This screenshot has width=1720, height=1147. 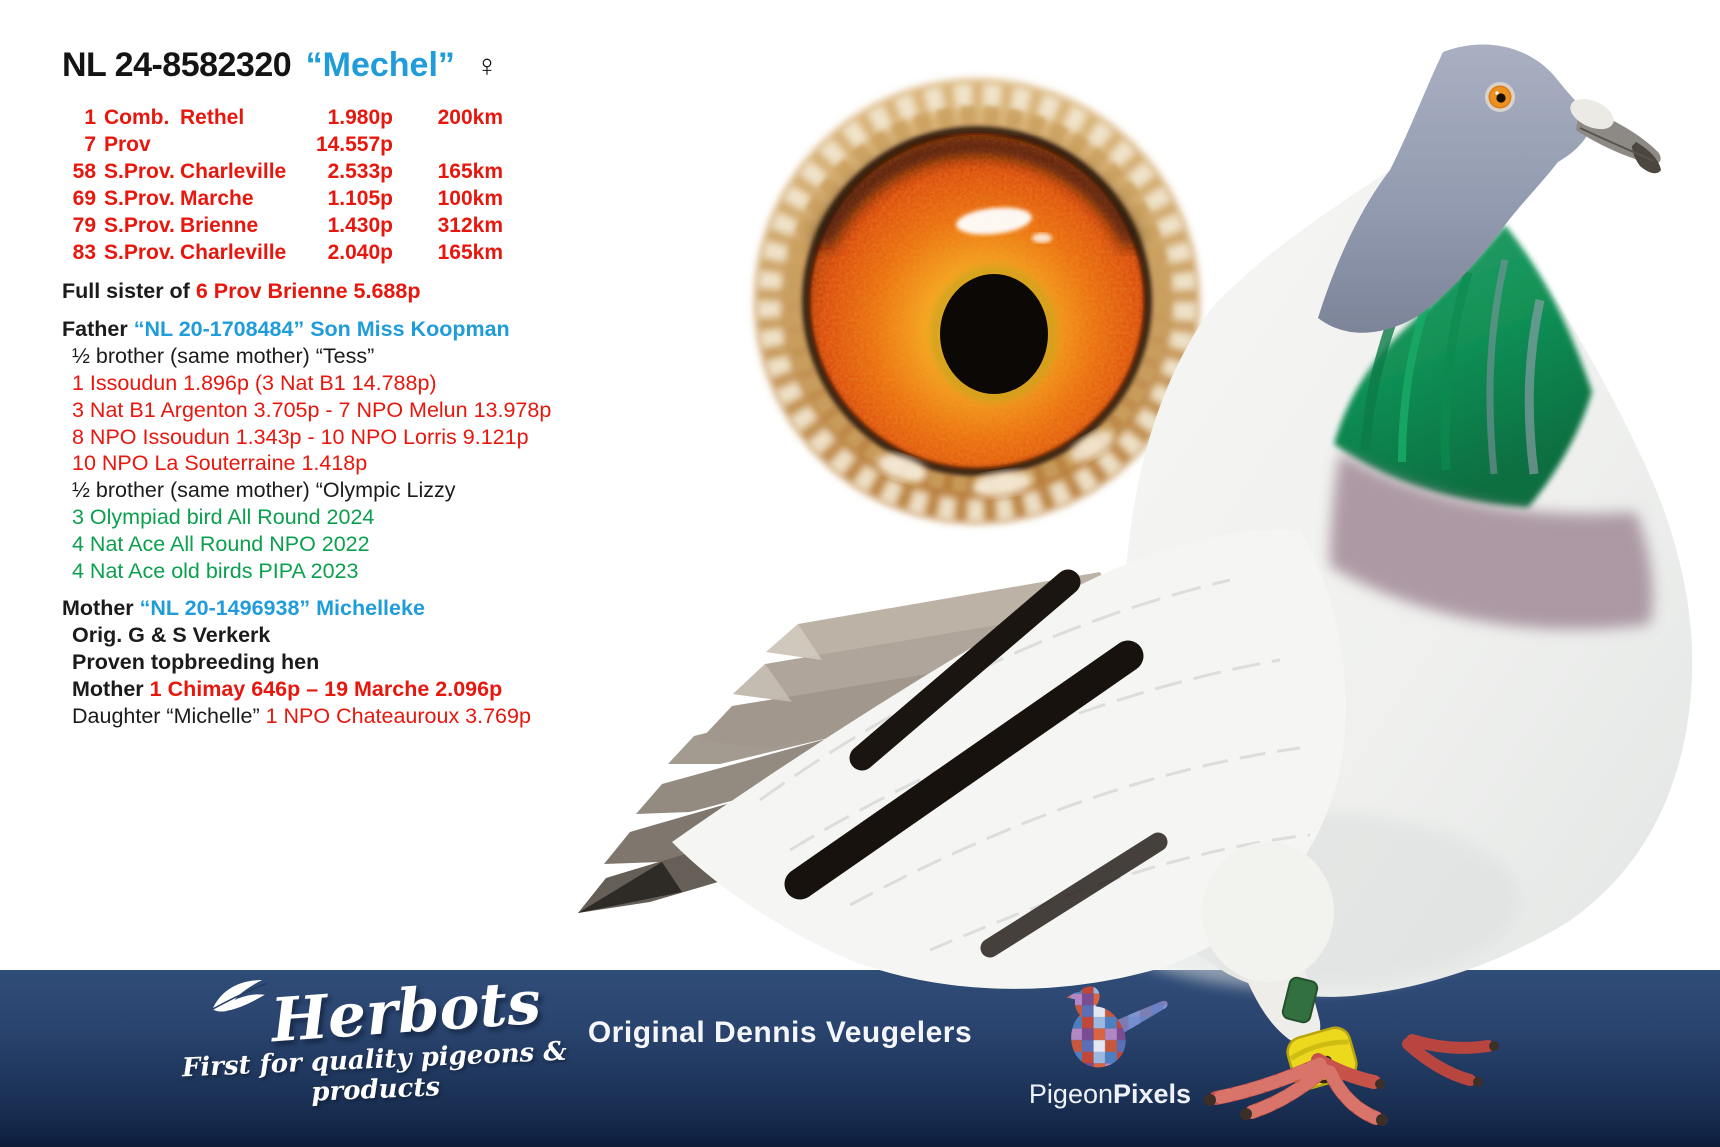 I want to click on father-line: ½ brother (same mother) “Tess”, so click(x=223, y=355).